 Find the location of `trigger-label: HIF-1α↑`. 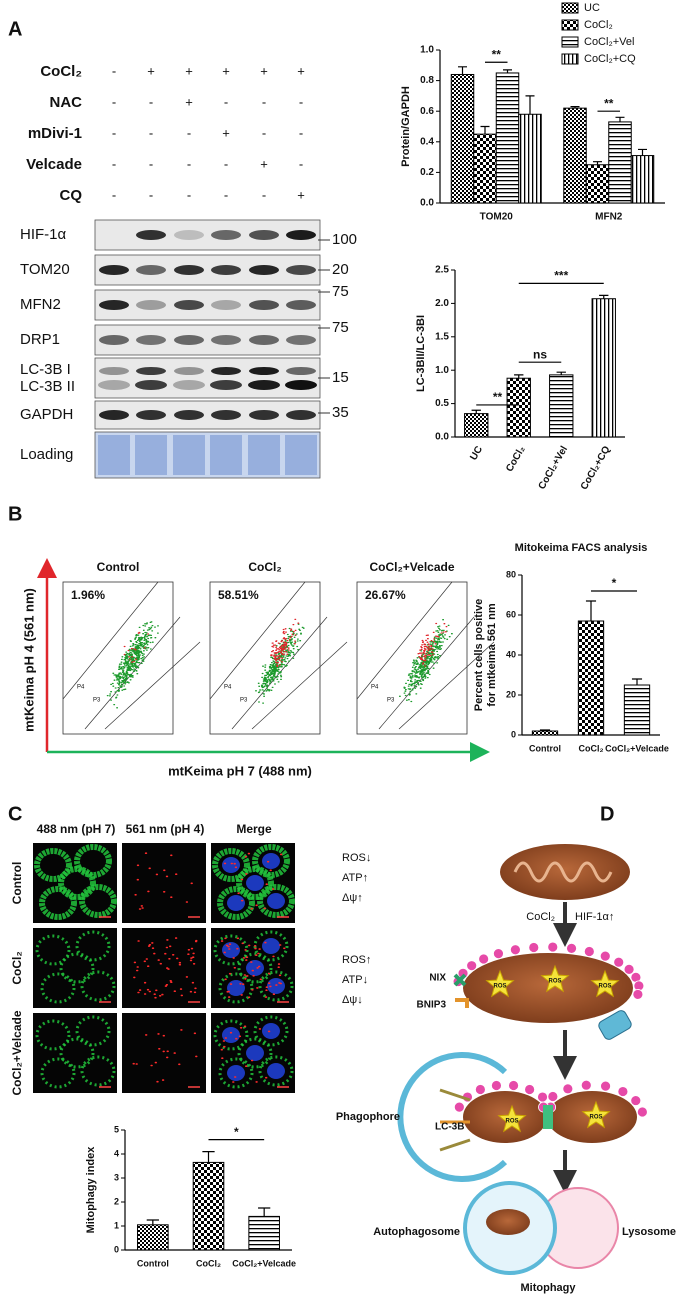

trigger-label: HIF-1α↑ is located at coordinates (594, 917).